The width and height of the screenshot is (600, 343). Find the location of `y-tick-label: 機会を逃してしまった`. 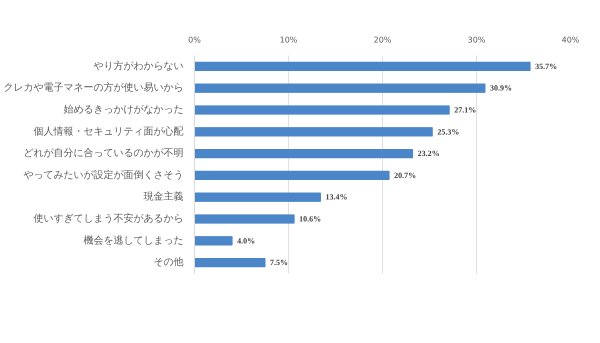

y-tick-label: 機会を逃してしまった is located at coordinates (134, 240).